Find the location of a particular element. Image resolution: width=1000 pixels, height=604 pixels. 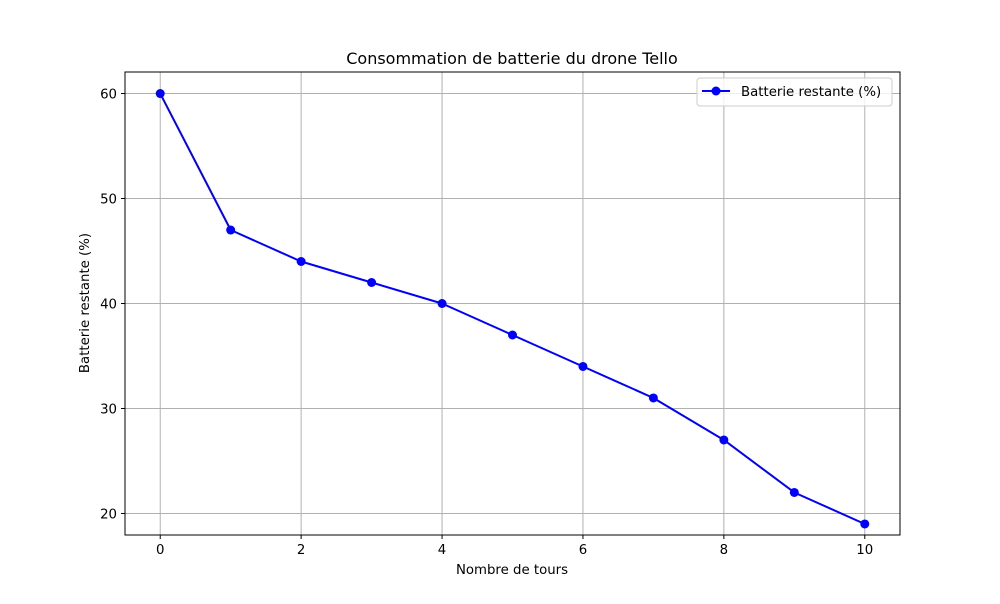

x-tick-label: 4 is located at coordinates (442, 550).